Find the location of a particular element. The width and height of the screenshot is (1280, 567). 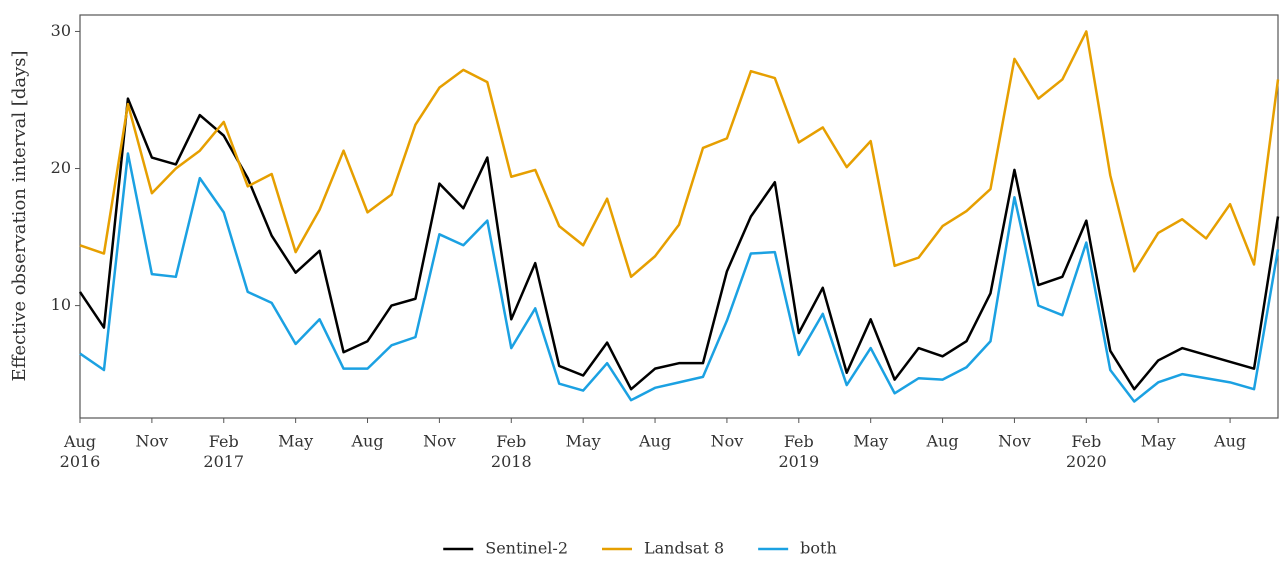

legend-label: both is located at coordinates (818, 548).